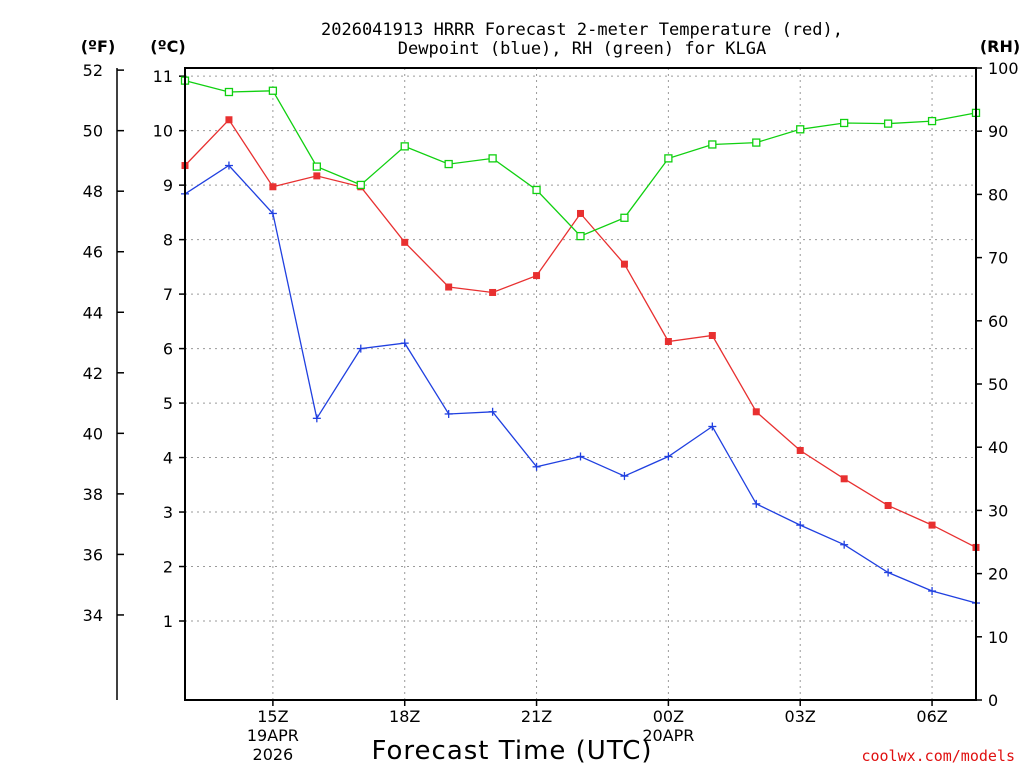 Image resolution: width=1024 pixels, height=768 pixels. Describe the element at coordinates (998, 510) in the screenshot. I see `rh-tick-label: 30` at that location.